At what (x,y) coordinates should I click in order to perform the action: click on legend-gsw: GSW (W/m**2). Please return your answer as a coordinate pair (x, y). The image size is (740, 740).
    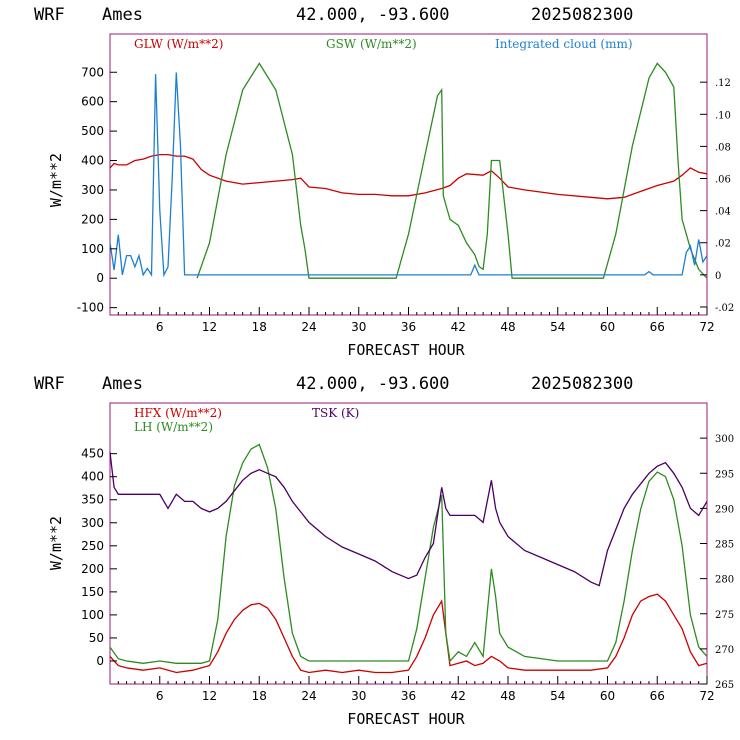
    Looking at the image, I should click on (371, 44).